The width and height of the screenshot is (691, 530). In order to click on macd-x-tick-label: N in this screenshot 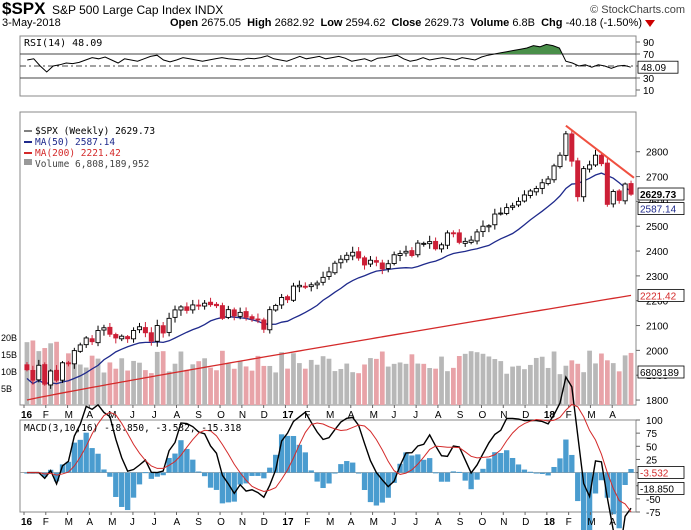, I will do `click(503, 522)`.